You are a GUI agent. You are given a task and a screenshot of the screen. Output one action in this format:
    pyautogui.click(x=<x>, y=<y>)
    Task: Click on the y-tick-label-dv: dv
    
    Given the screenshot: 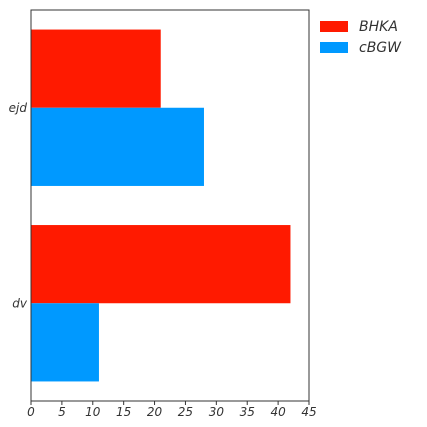 What is the action you would take?
    pyautogui.click(x=20, y=303)
    